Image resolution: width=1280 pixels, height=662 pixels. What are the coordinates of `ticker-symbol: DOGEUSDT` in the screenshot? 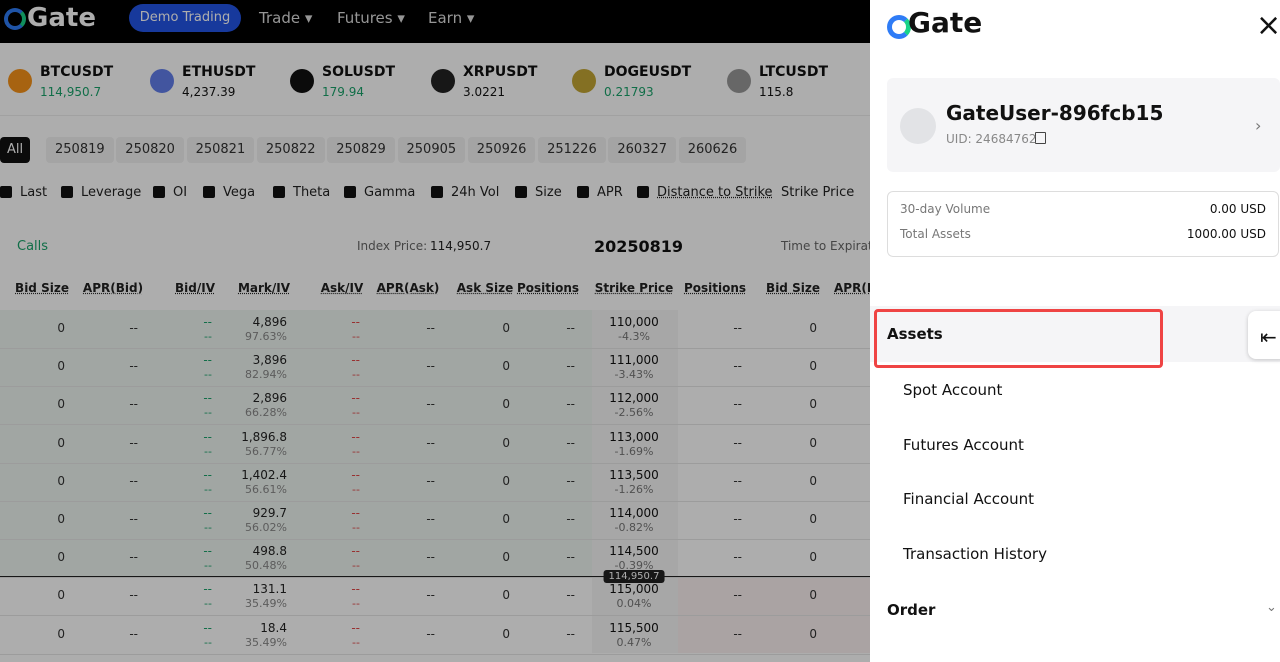 It's located at (648, 72).